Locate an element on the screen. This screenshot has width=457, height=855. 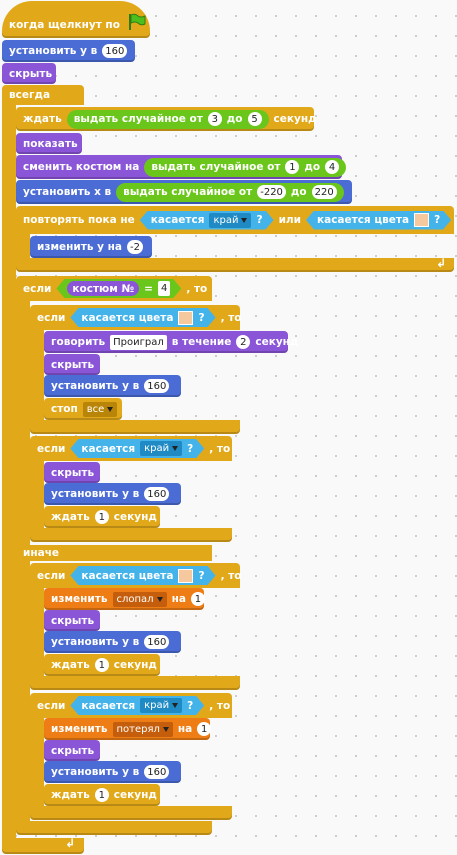
variable-dropdown: потерял is located at coordinates (142, 729).